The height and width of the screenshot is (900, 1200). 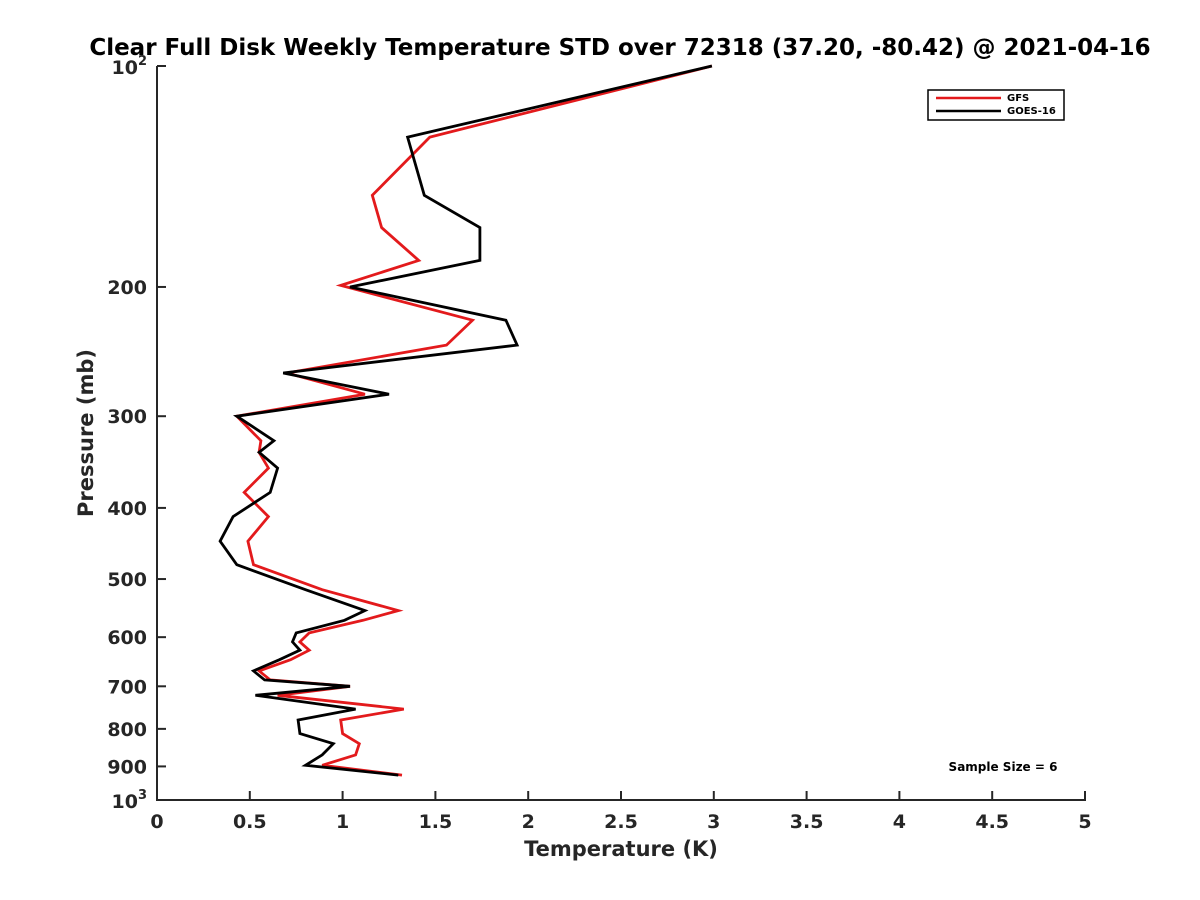 What do you see at coordinates (127, 767) in the screenshot?
I see `y-tick-label: 900` at bounding box center [127, 767].